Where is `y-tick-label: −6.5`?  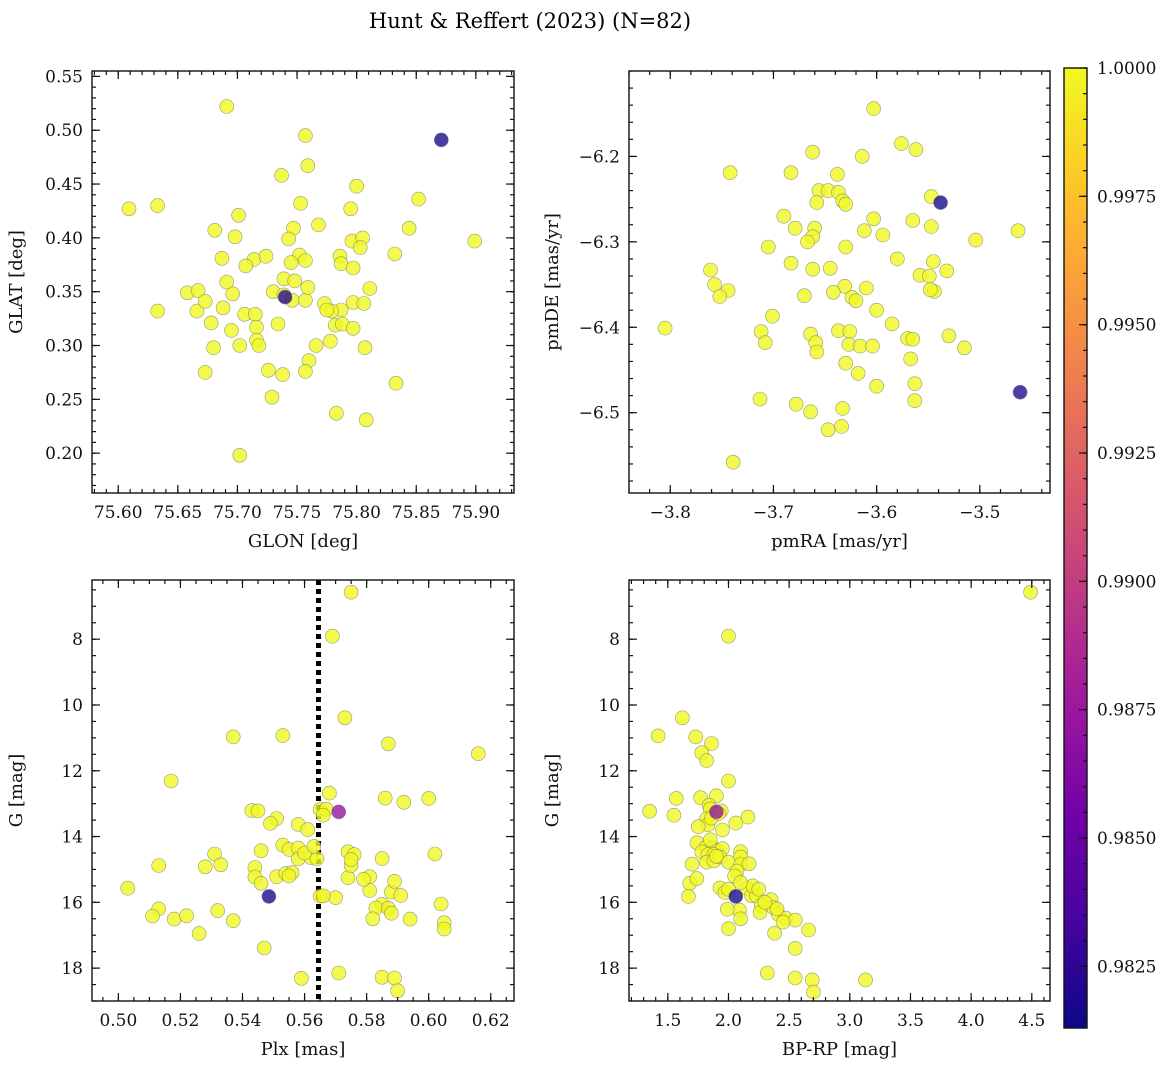
y-tick-label: −6.5 is located at coordinates (599, 414).